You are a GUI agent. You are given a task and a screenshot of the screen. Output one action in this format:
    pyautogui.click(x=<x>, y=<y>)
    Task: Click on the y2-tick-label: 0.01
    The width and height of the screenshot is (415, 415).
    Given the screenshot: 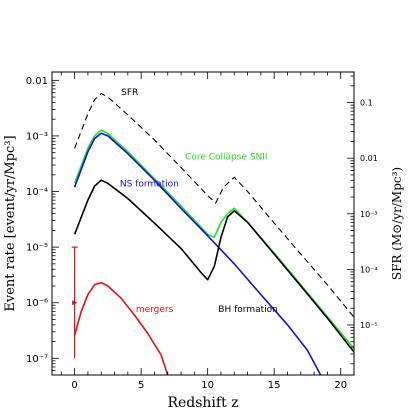 What is the action you would take?
    pyautogui.click(x=369, y=158)
    